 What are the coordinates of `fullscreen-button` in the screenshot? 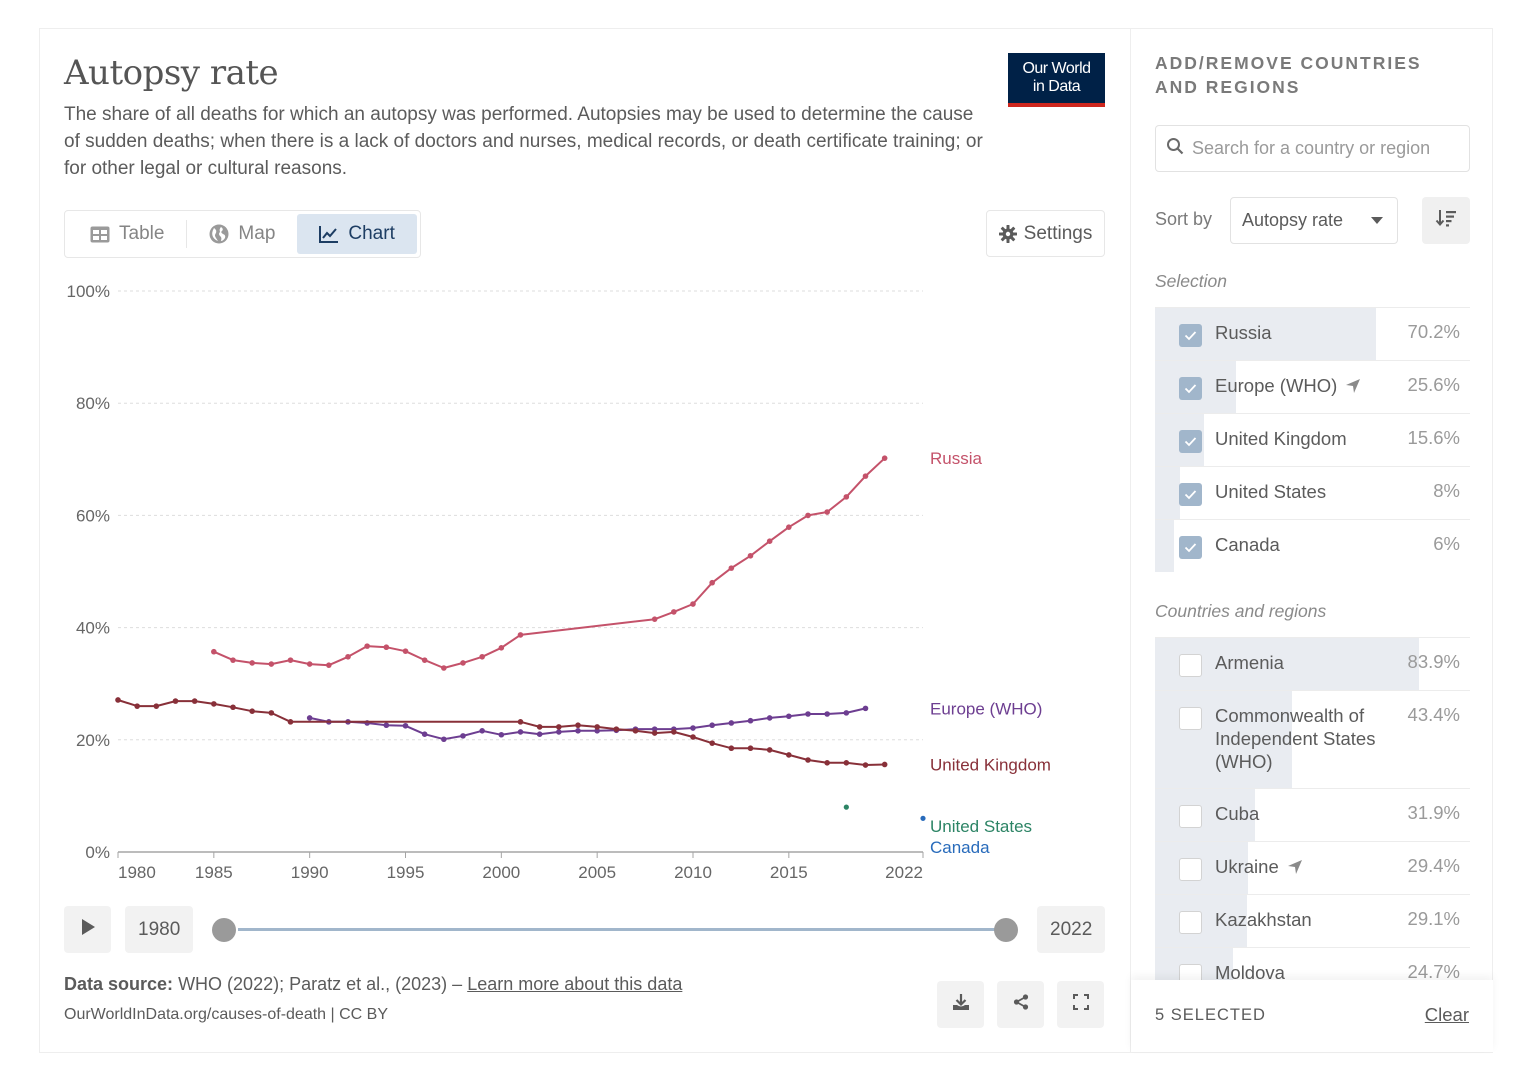 It's located at (1080, 1004).